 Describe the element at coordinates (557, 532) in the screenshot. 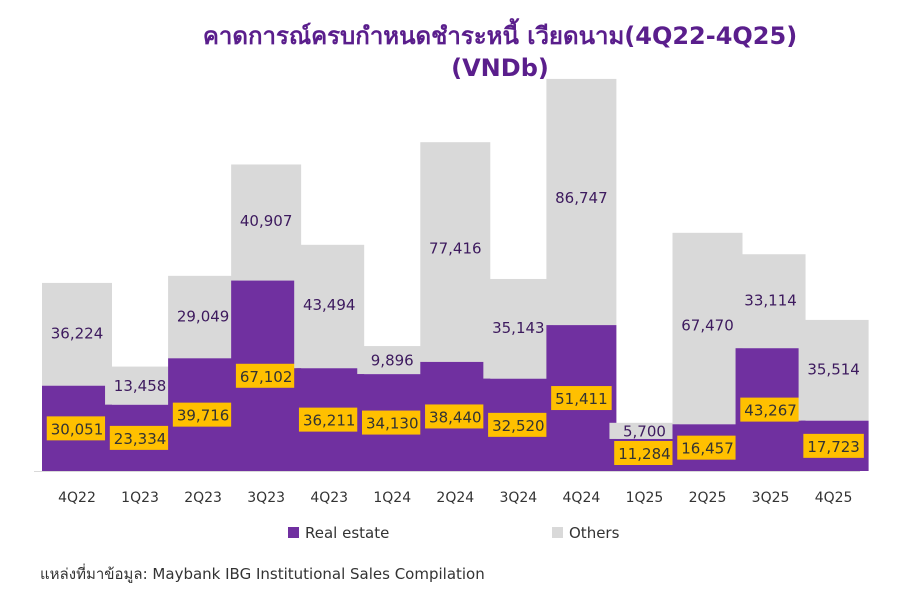

I see `legend-swatch-others` at that location.